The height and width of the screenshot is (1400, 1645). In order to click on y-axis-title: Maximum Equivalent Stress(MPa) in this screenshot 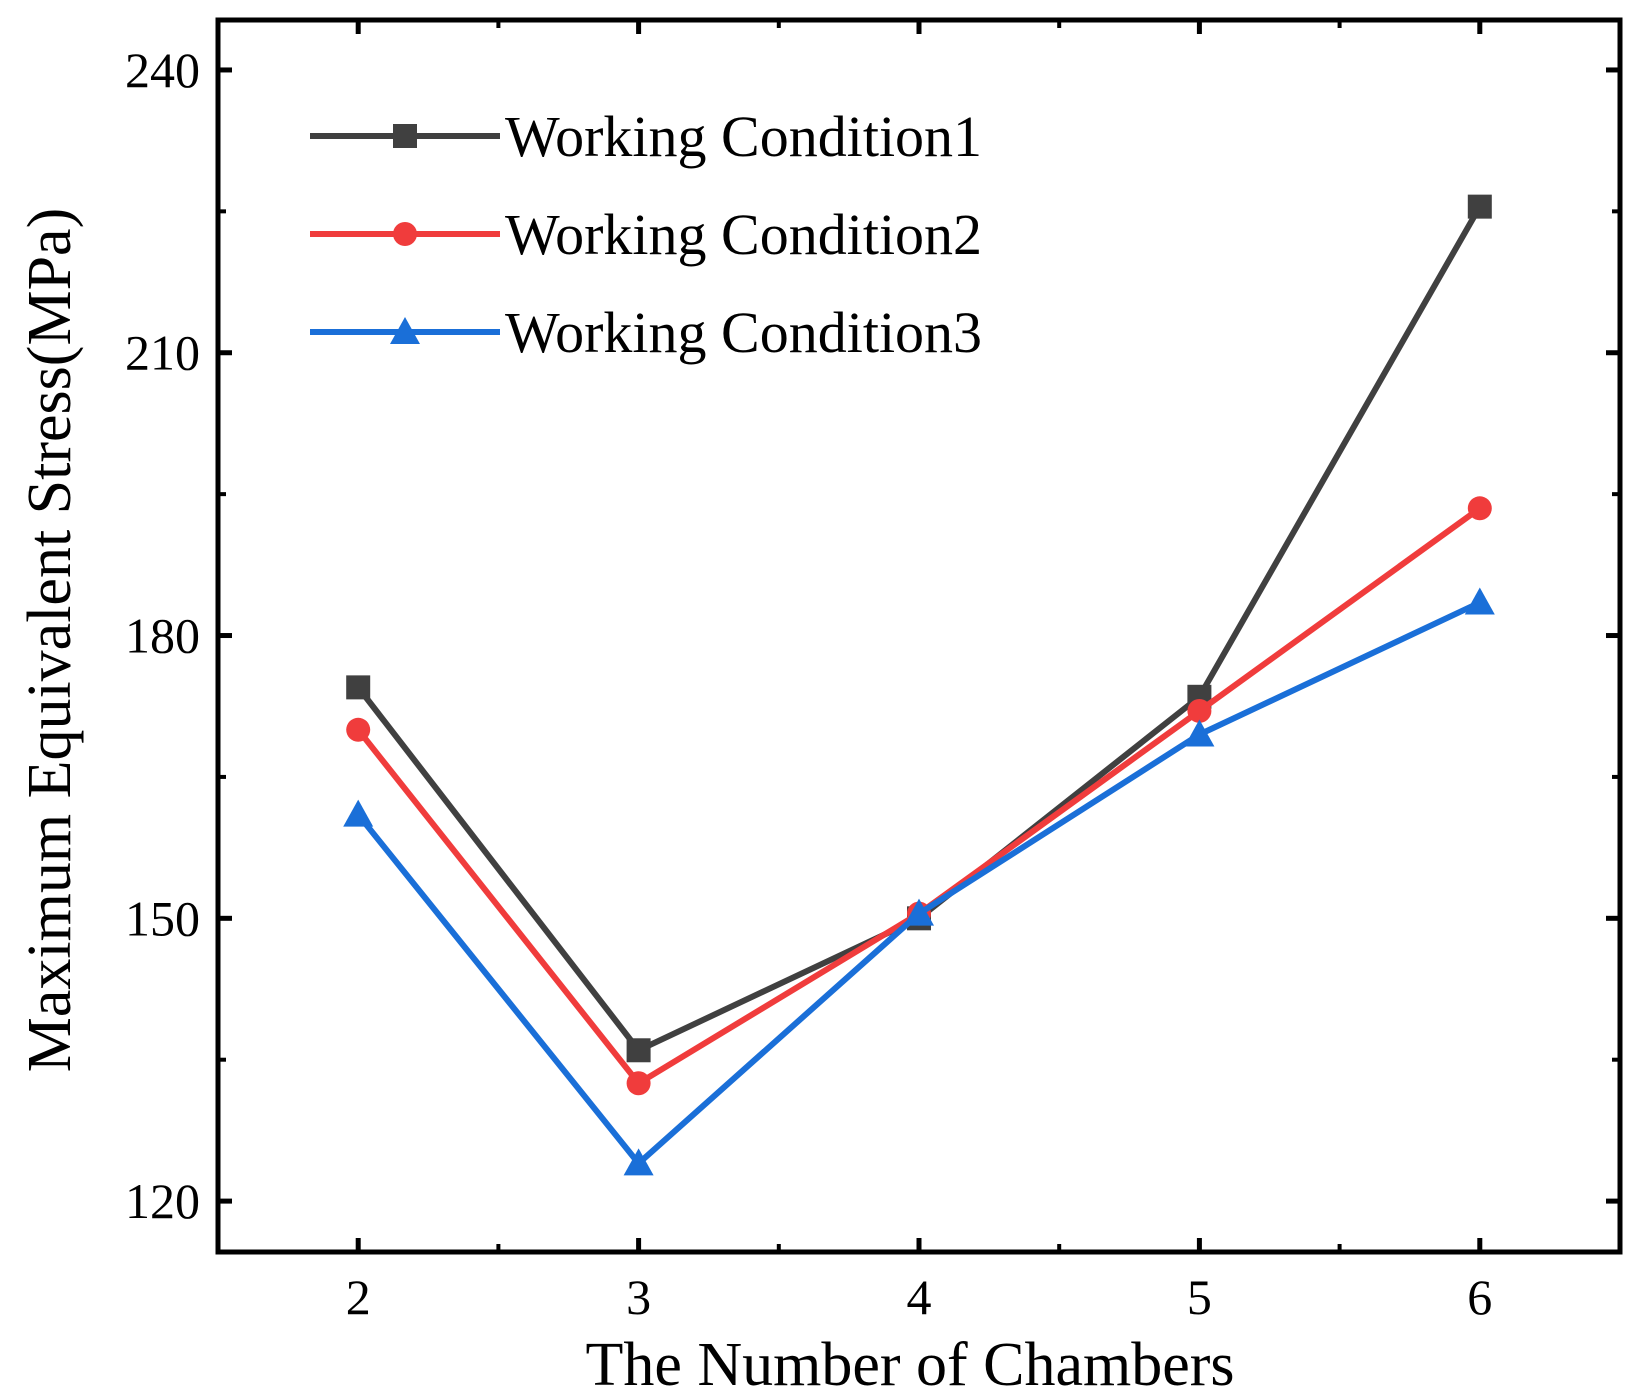, I will do `click(50, 640)`.